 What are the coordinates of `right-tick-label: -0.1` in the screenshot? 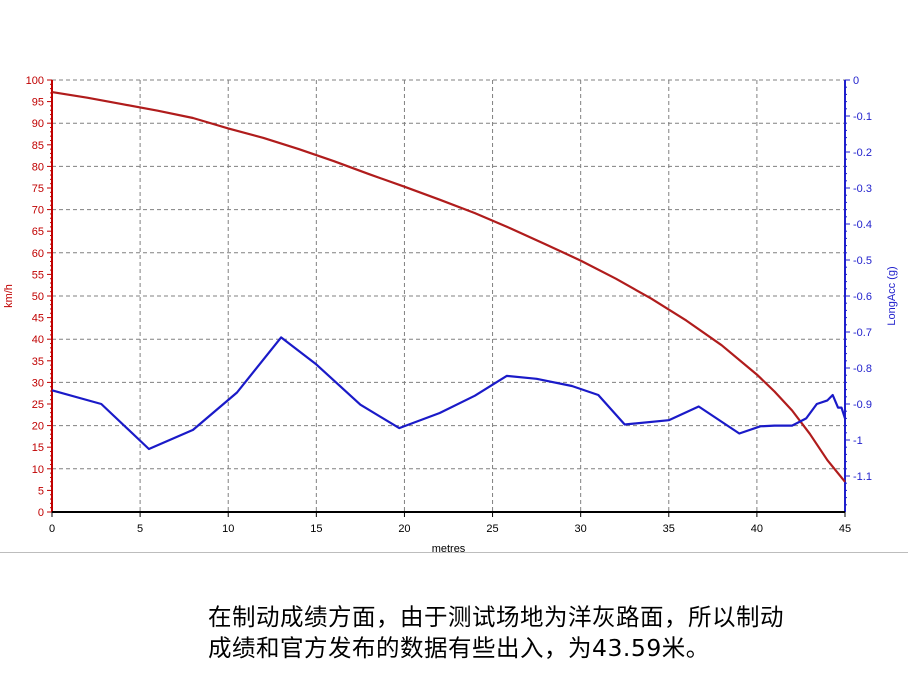 It's located at (862, 117).